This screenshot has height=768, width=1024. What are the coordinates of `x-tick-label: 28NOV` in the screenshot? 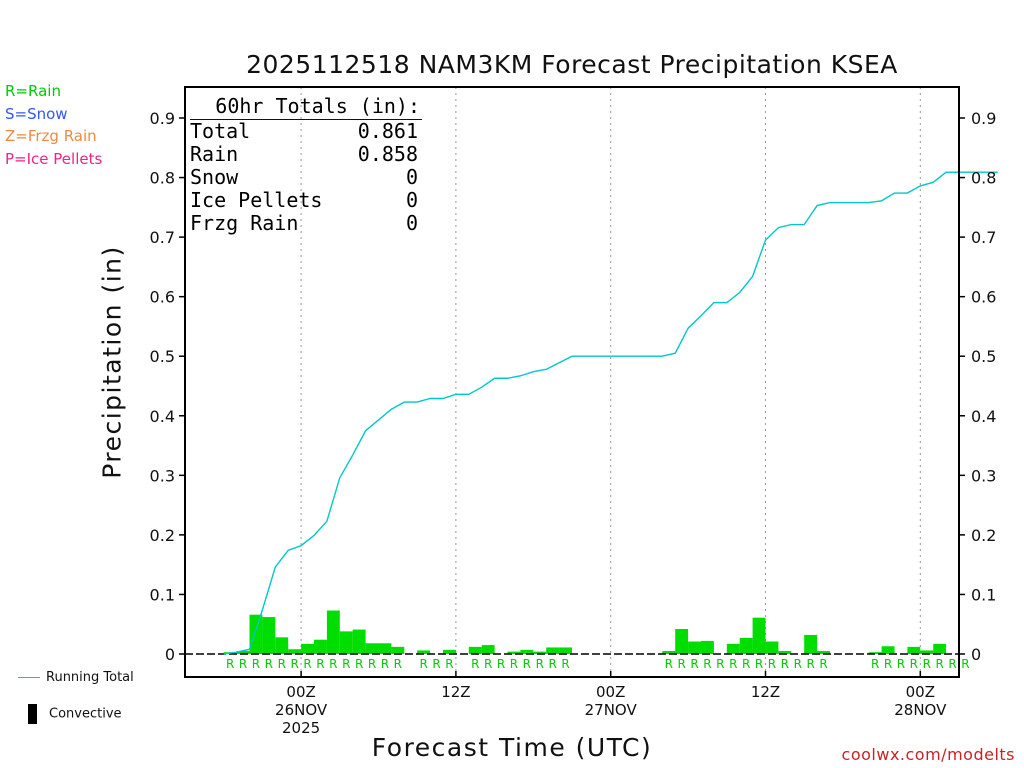 It's located at (920, 710).